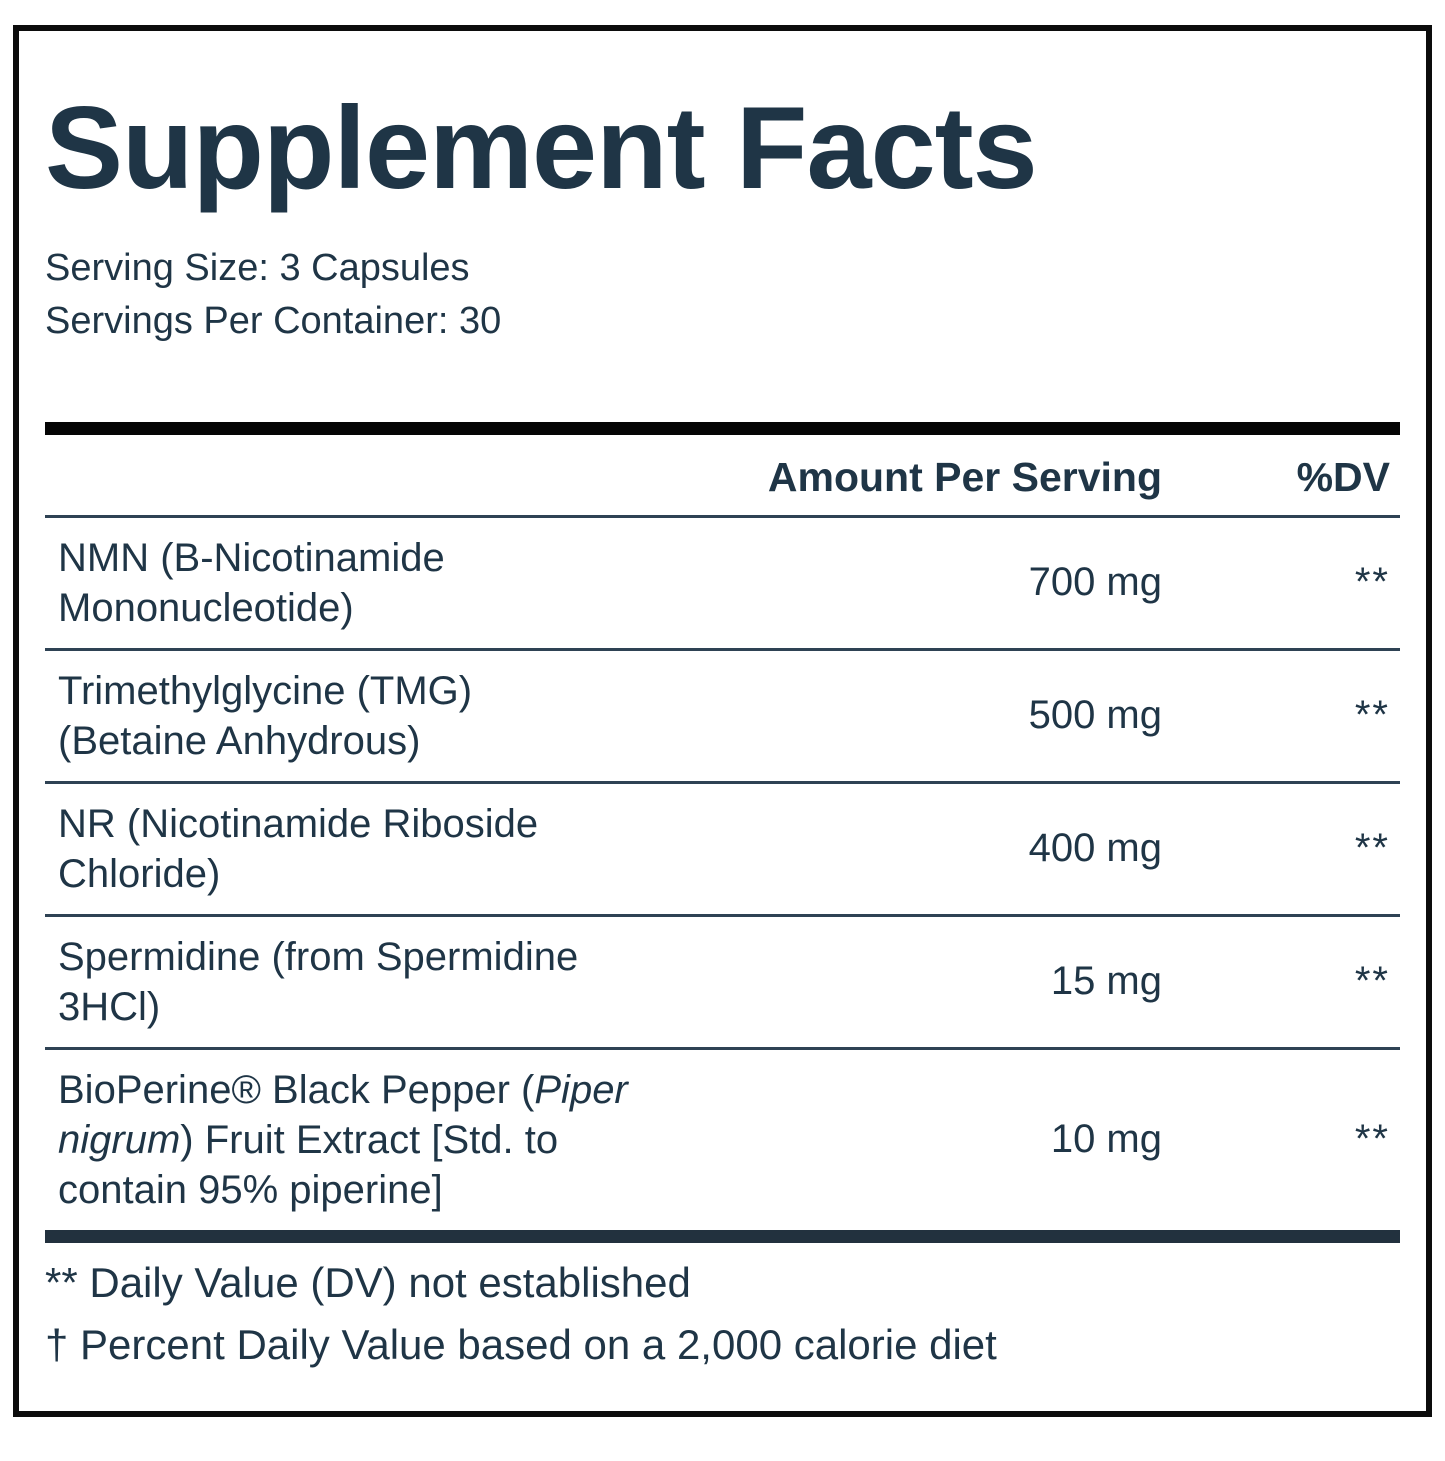 The image size is (1445, 1461). Describe the element at coordinates (1095, 582) in the screenshot. I see `amount-value: 700 mg` at that location.